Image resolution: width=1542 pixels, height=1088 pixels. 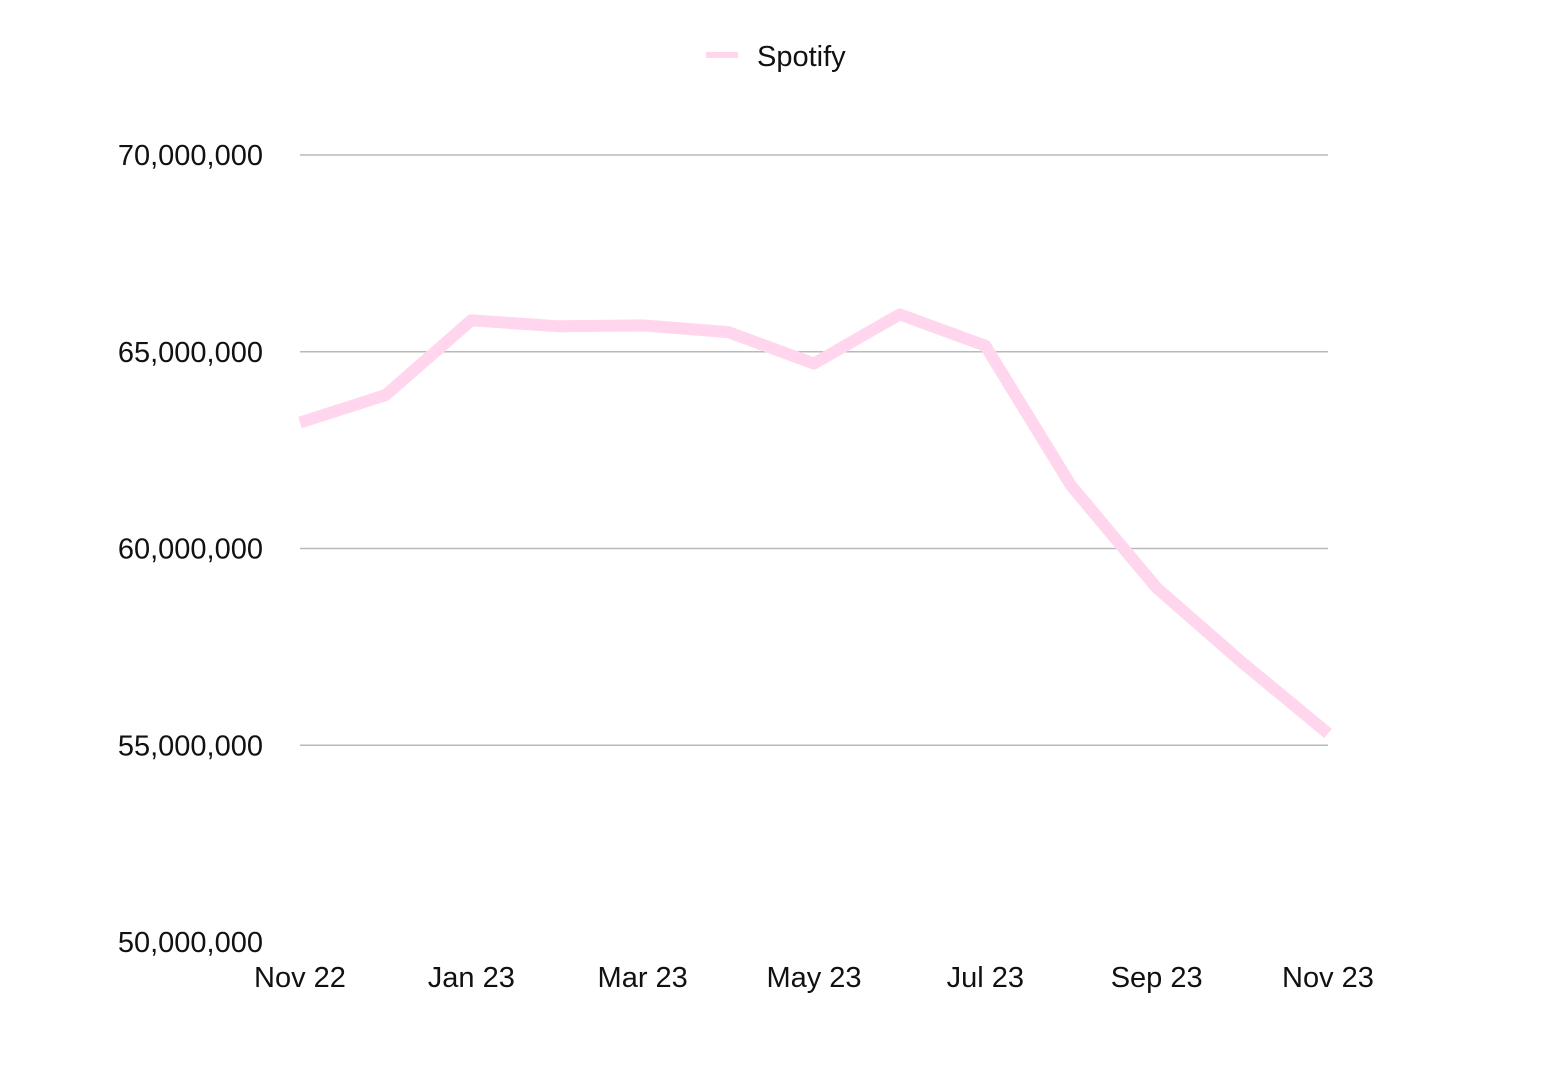 I want to click on y-tick-label: 70,000,000, so click(x=190, y=156).